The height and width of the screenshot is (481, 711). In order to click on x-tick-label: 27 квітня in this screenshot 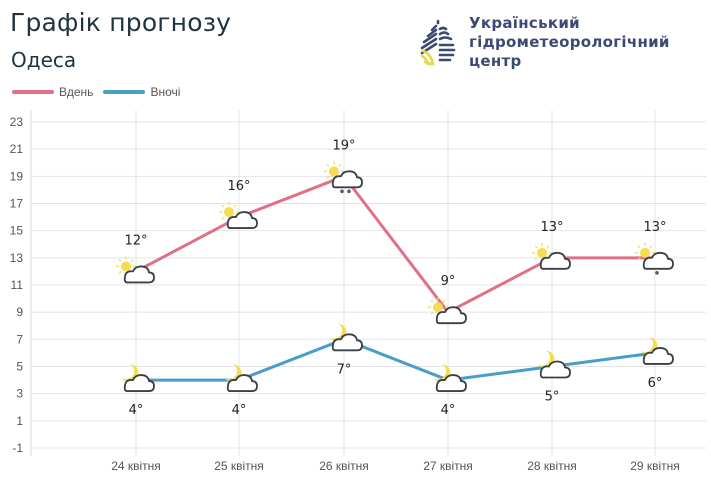, I will do `click(448, 466)`.